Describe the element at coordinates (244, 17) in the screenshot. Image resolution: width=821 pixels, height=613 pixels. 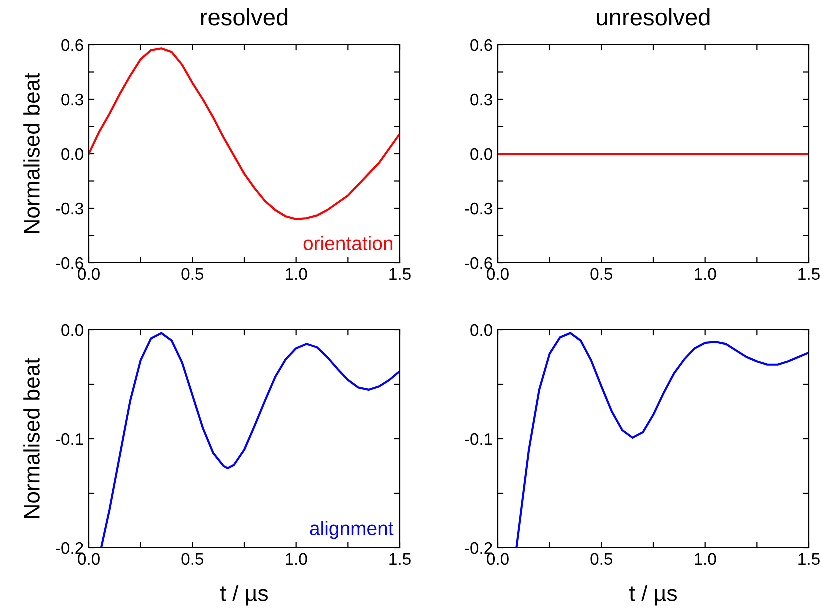
I see `chart-title: resolved` at that location.